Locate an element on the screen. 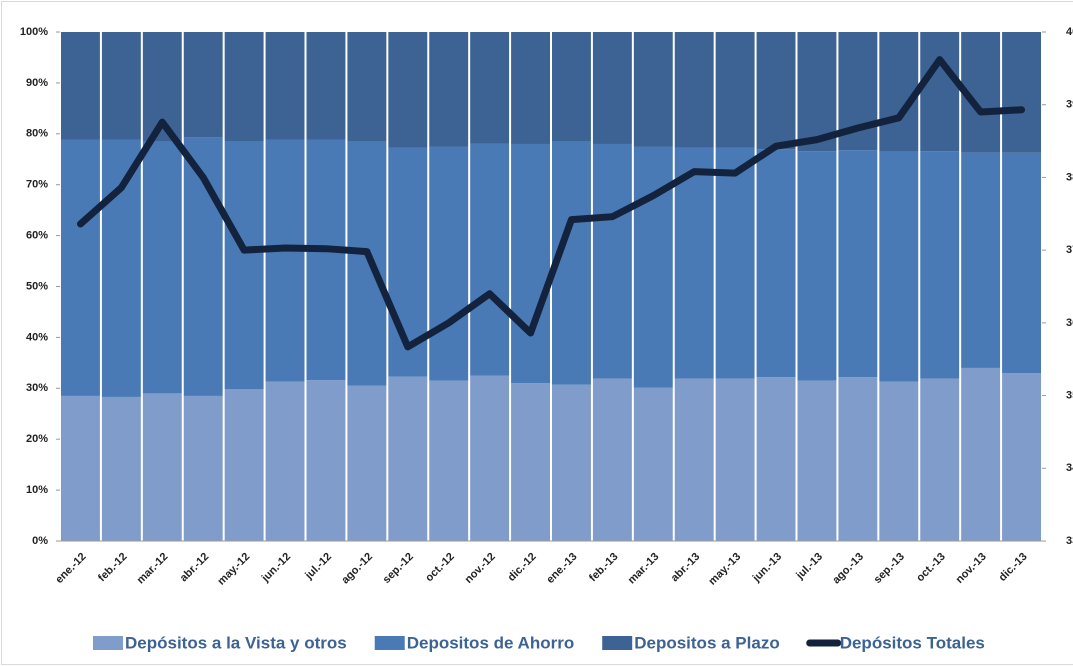  y-tick-label: 50% is located at coordinates (37, 286).